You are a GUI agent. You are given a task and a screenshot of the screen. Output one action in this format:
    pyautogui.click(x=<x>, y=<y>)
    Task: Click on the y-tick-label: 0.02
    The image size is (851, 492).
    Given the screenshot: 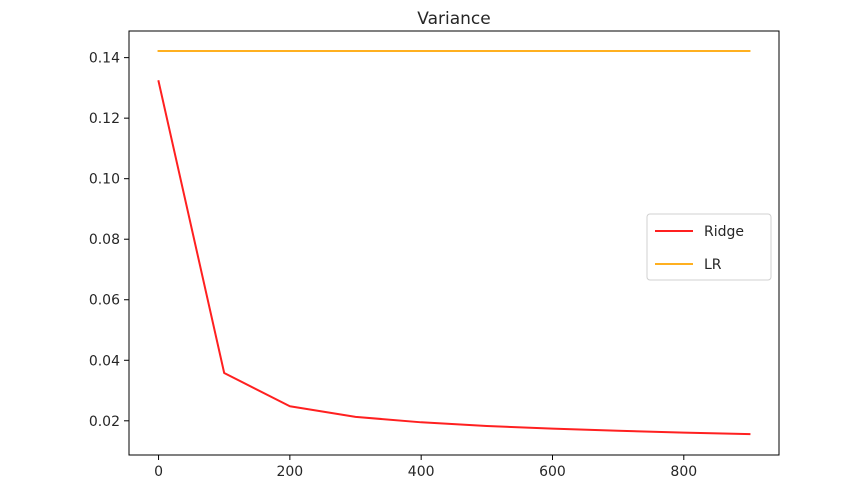 What is the action you would take?
    pyautogui.click(x=104, y=422)
    